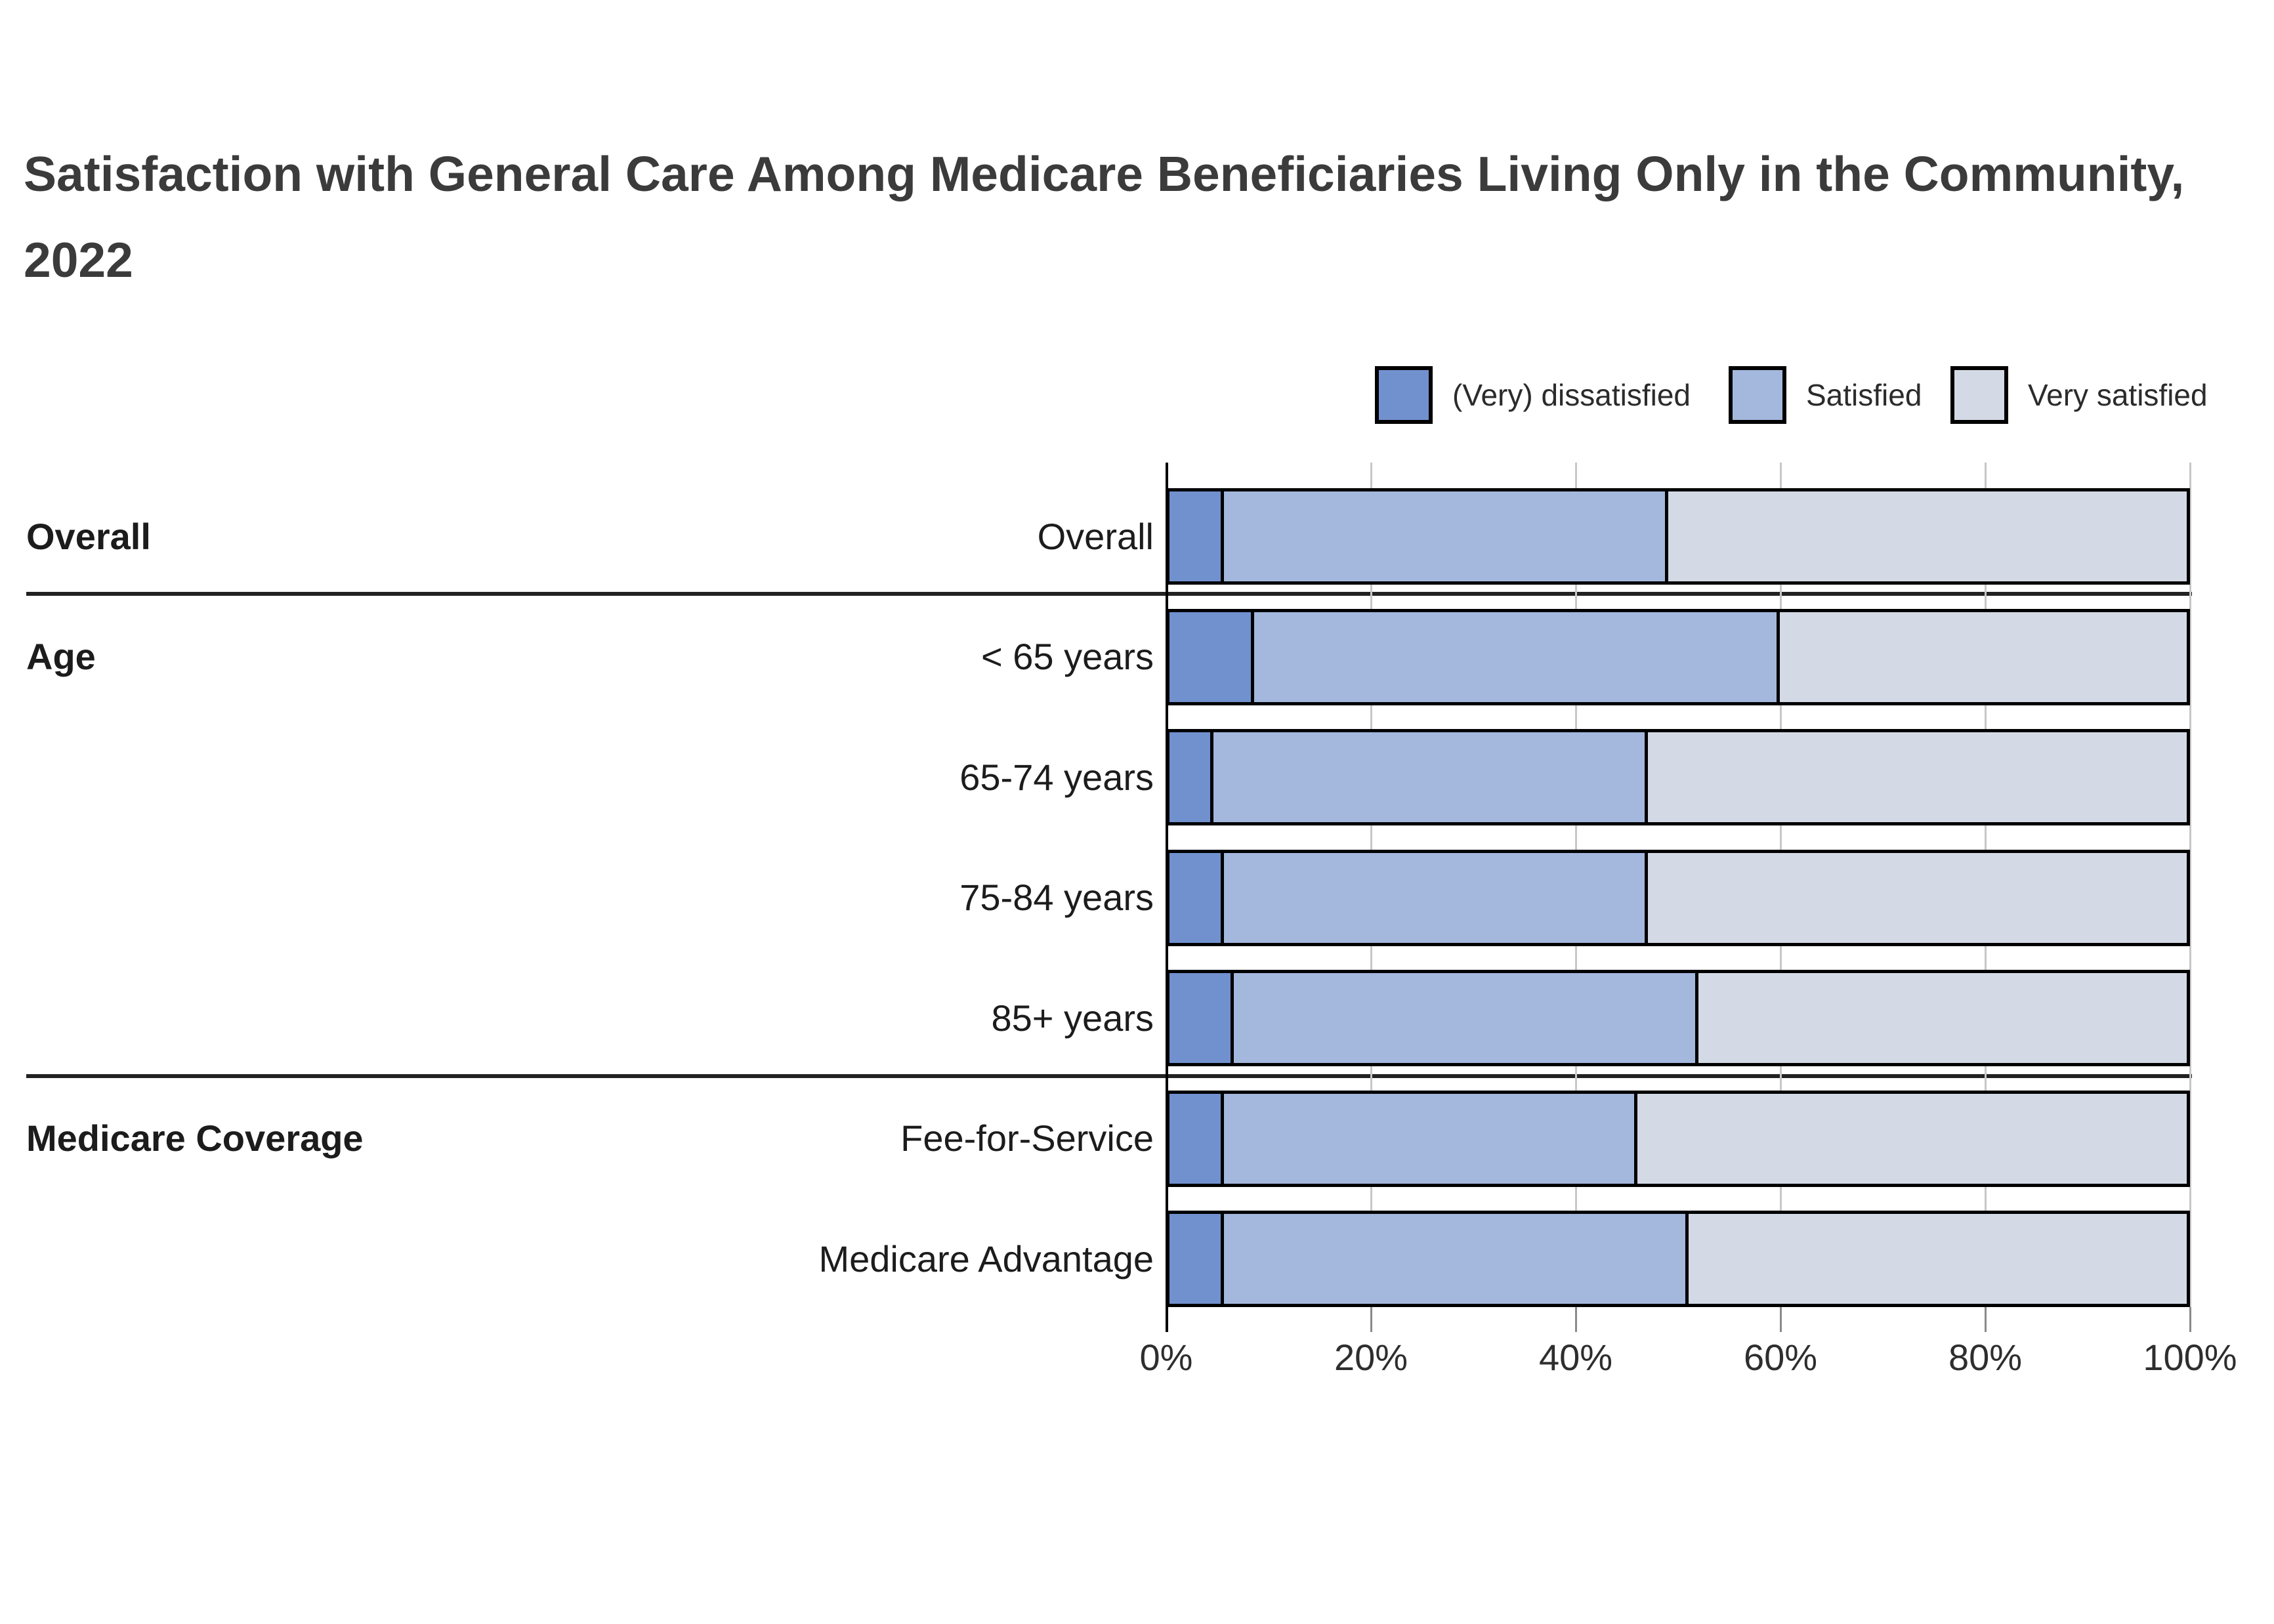 The width and height of the screenshot is (2274, 1624). I want to click on row-label--65-years: < 65 years, so click(1067, 656).